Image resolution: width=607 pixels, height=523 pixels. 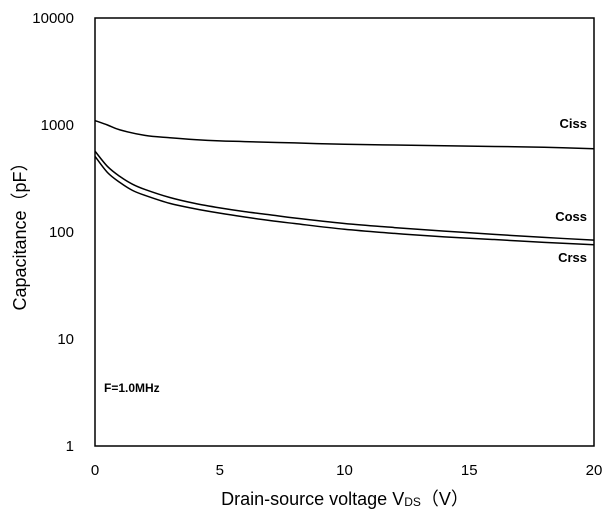 What do you see at coordinates (594, 470) in the screenshot?
I see `x-tick-label: 20` at bounding box center [594, 470].